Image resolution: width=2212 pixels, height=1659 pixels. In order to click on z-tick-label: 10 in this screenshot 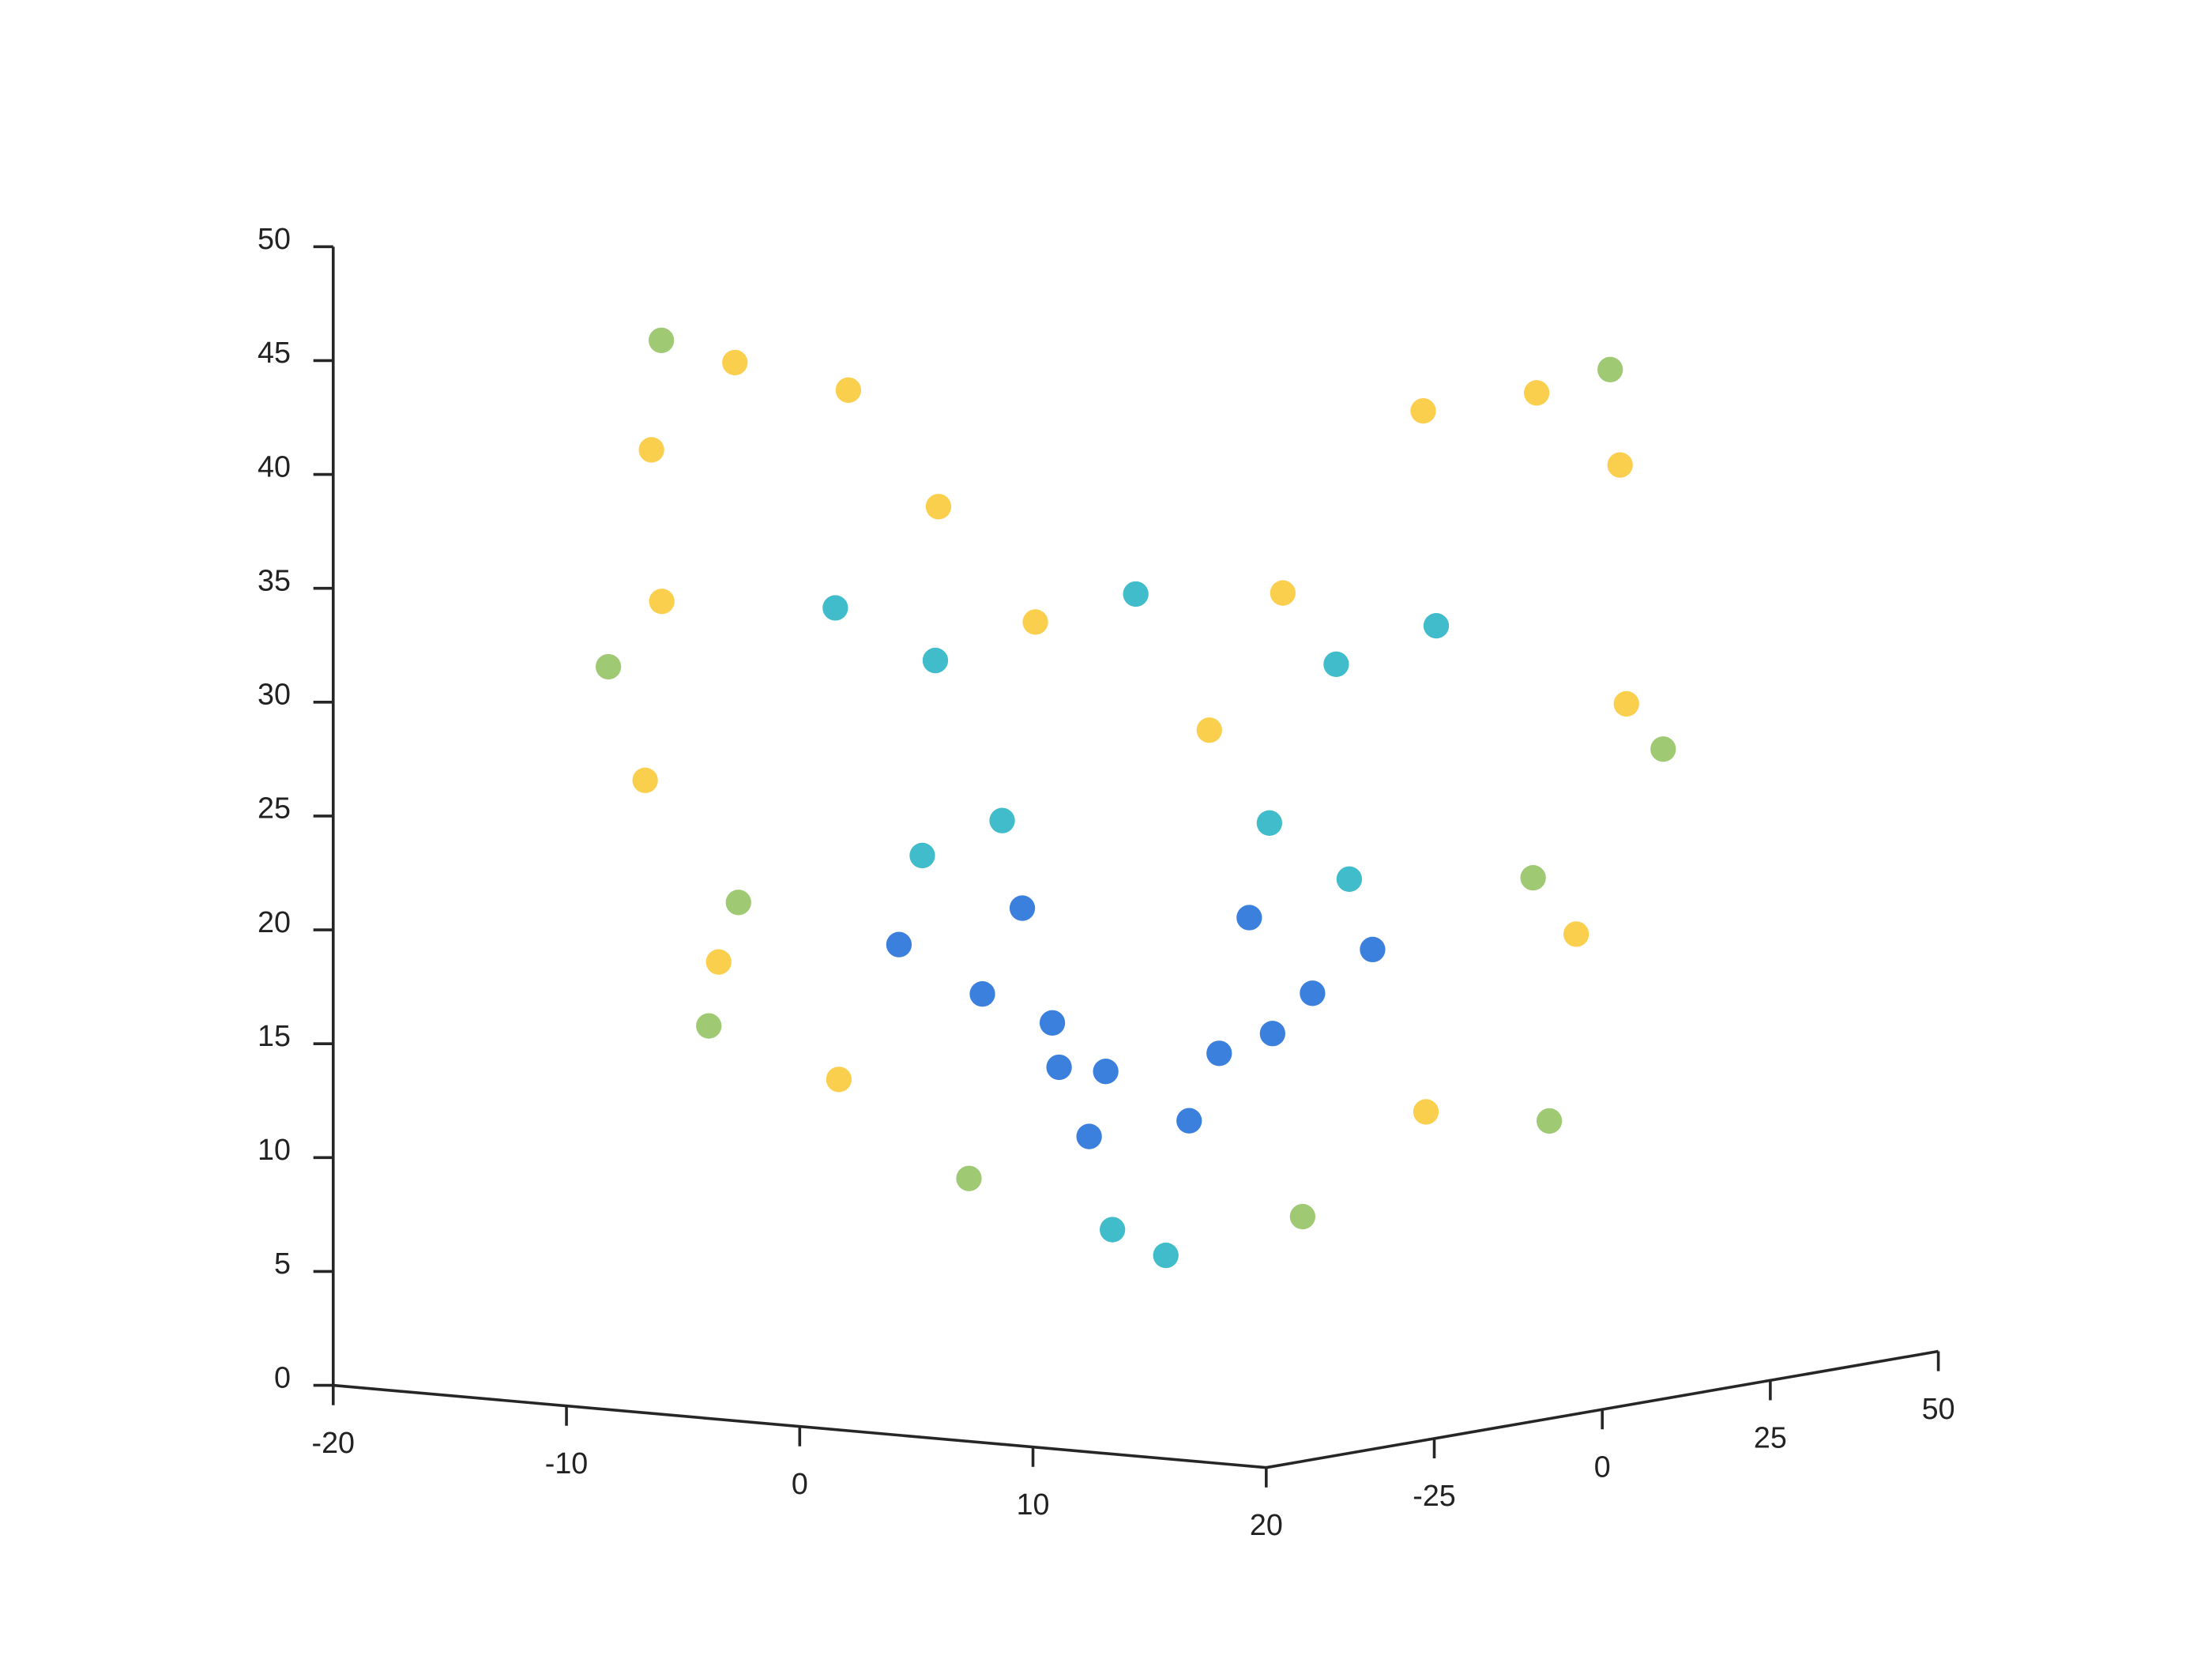, I will do `click(274, 1150)`.